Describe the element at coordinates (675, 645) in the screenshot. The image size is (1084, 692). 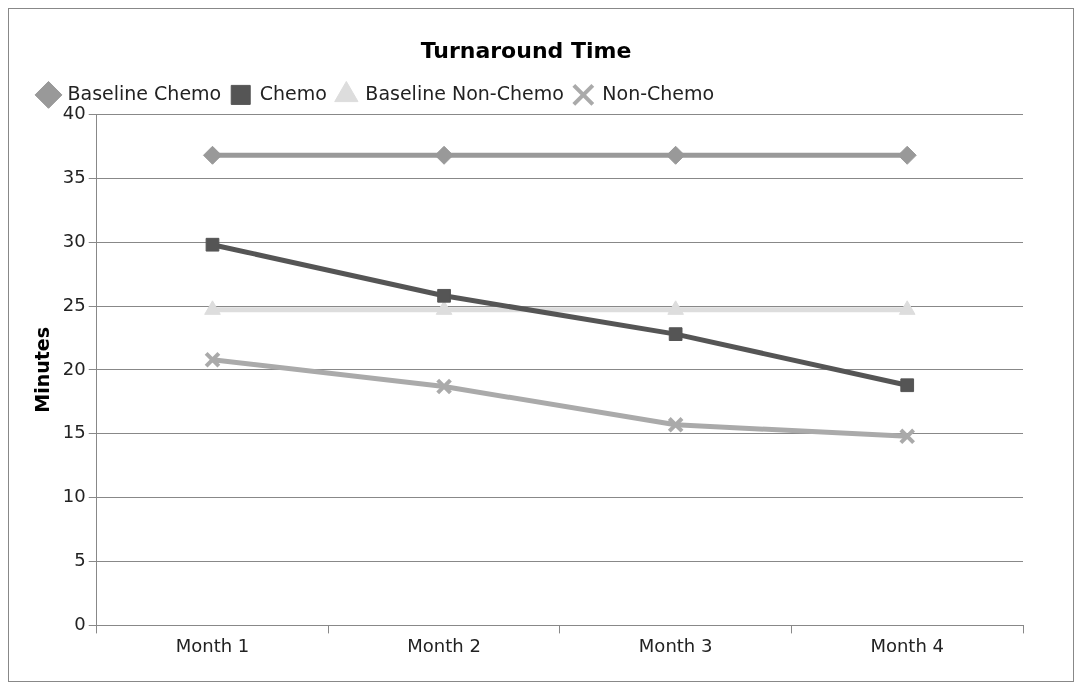
I see `x-tick-label: Month 3` at that location.